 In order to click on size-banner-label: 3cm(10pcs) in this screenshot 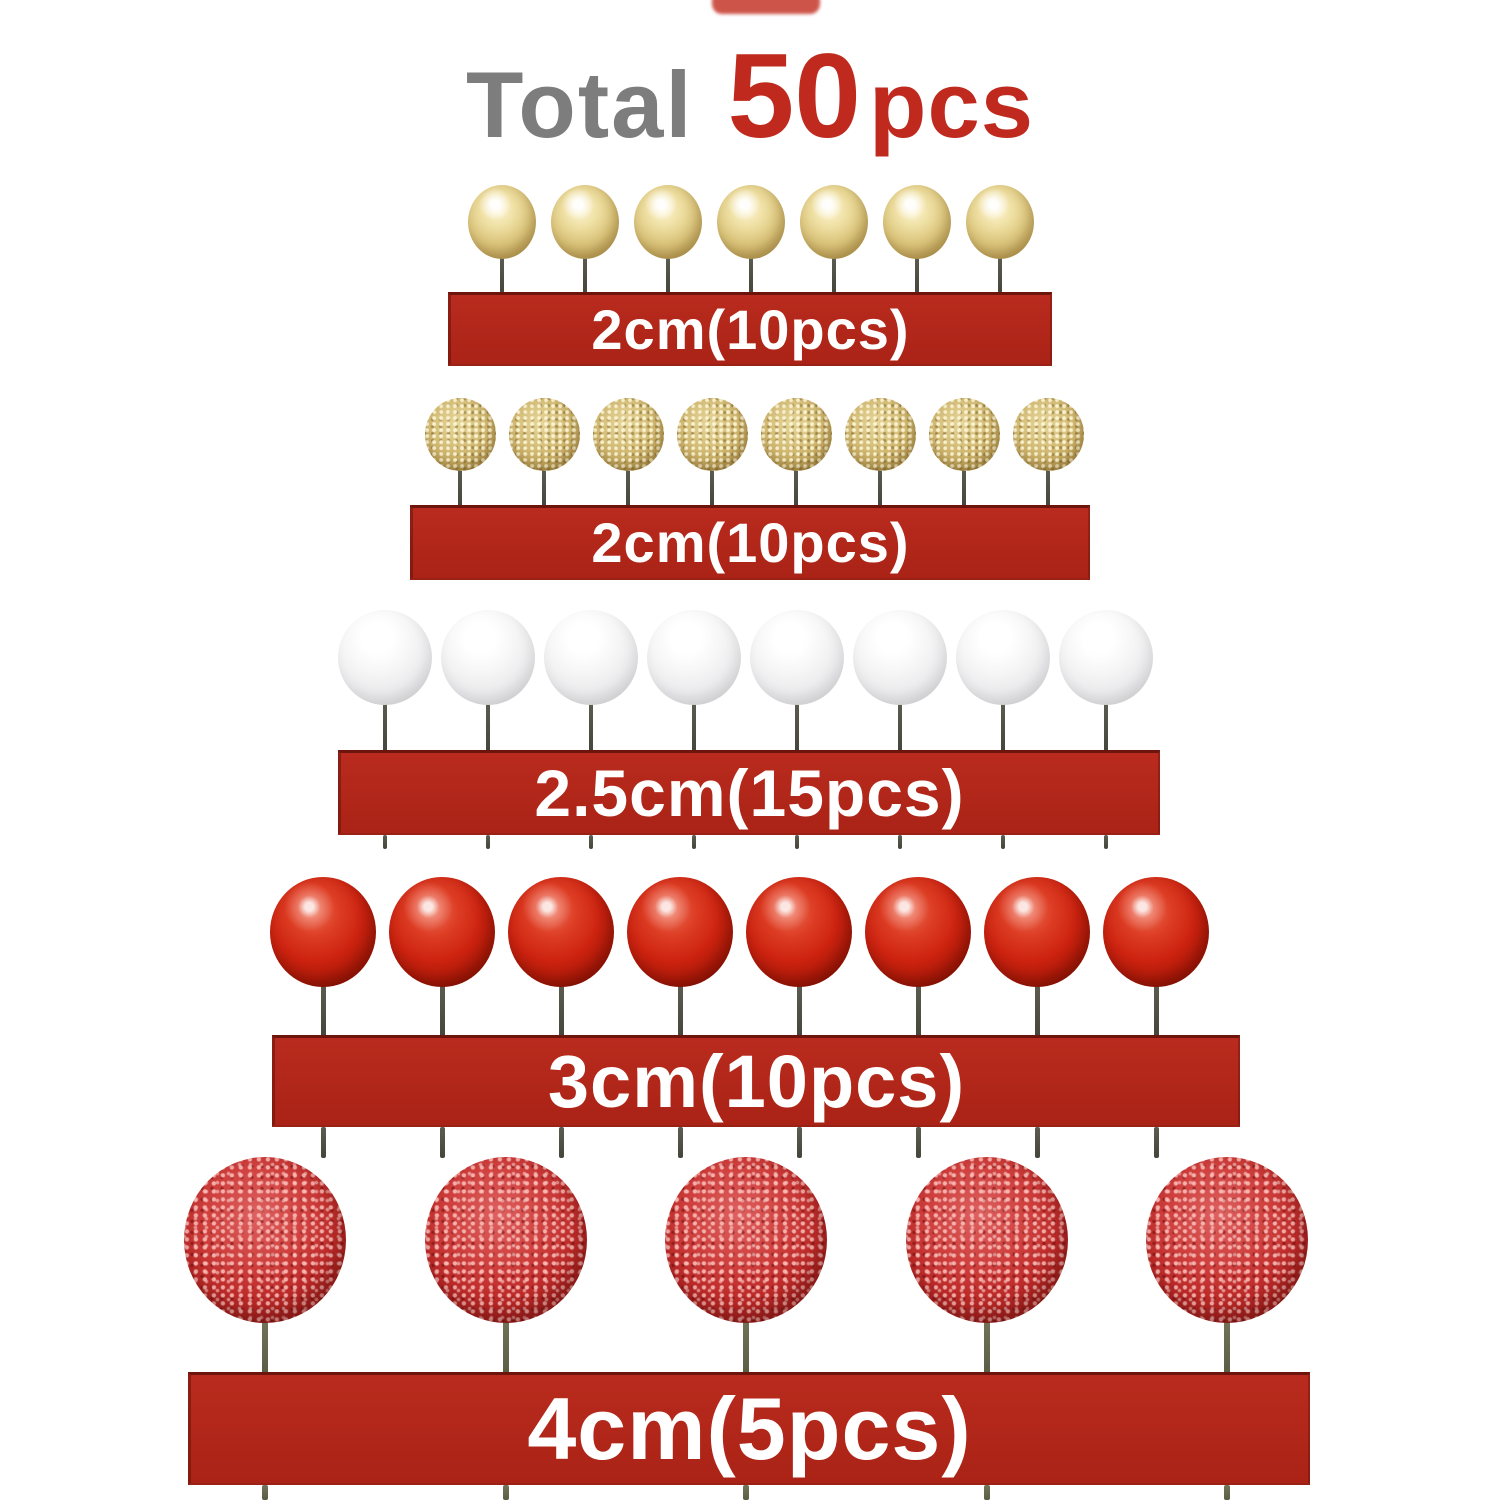, I will do `click(756, 1081)`.